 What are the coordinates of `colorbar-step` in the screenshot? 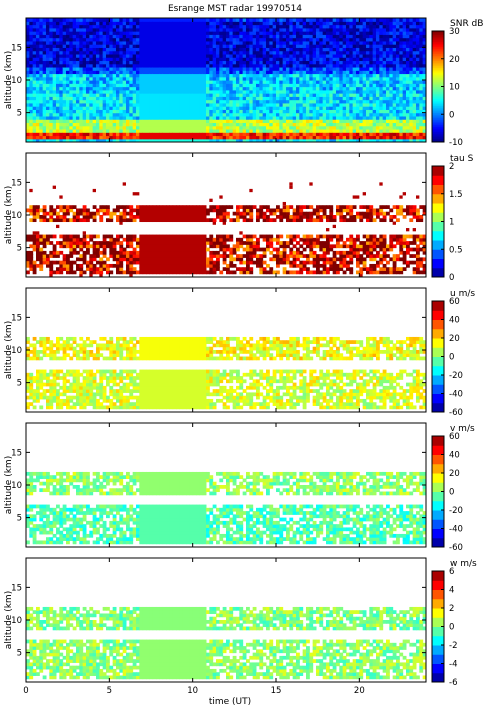 It's located at (438, 72).